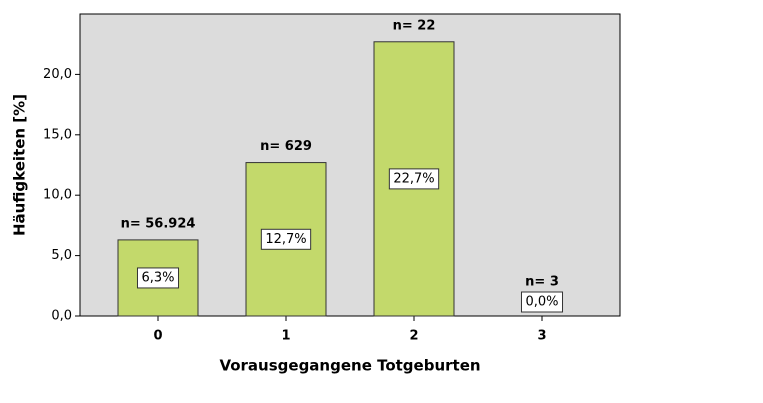 This screenshot has height=403, width=763. Describe the element at coordinates (61, 316) in the screenshot. I see `y-tick-label: 0,0` at that location.